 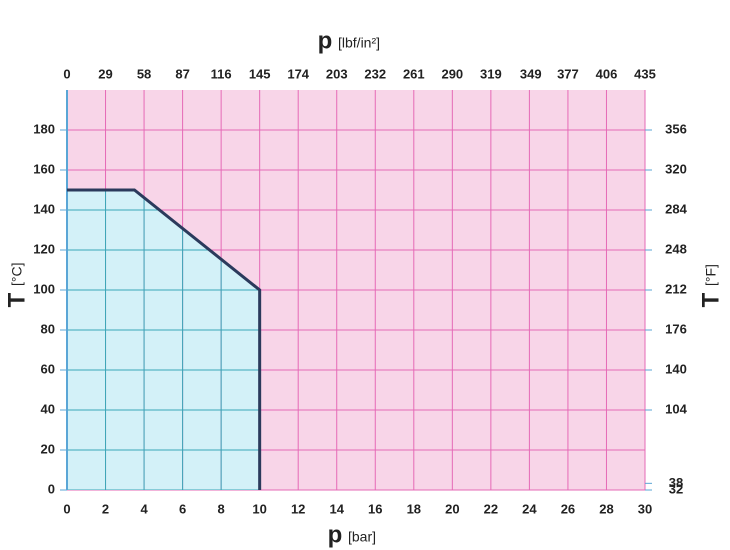 I want to click on x2-tick-label: 203, so click(x=337, y=73).